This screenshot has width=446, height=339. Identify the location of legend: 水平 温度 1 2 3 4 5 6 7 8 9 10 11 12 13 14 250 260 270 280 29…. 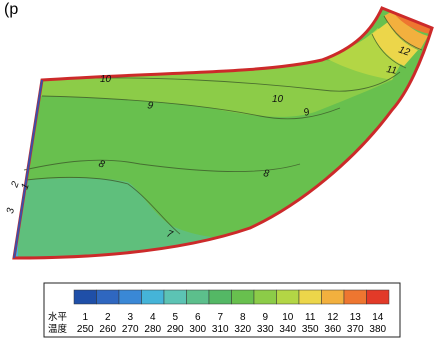
(222, 310).